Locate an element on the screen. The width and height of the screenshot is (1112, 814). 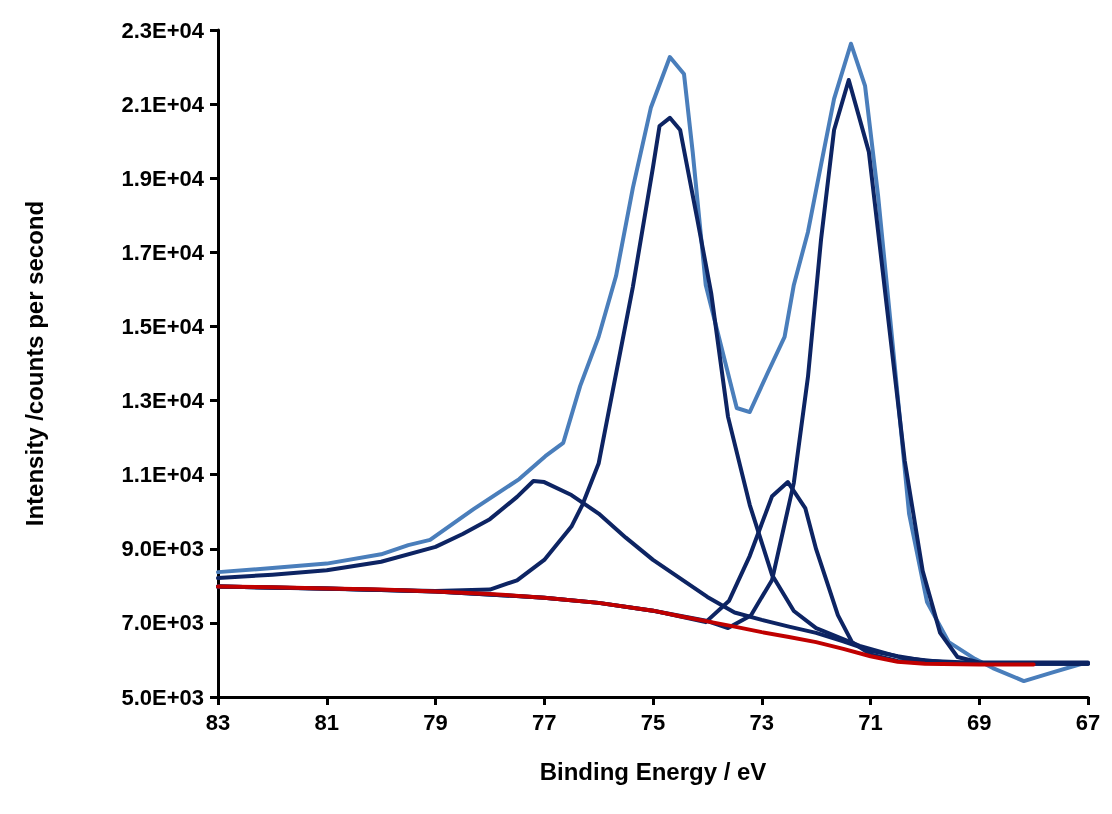
y-tick-label: 2.3E+04 is located at coordinates (163, 30).